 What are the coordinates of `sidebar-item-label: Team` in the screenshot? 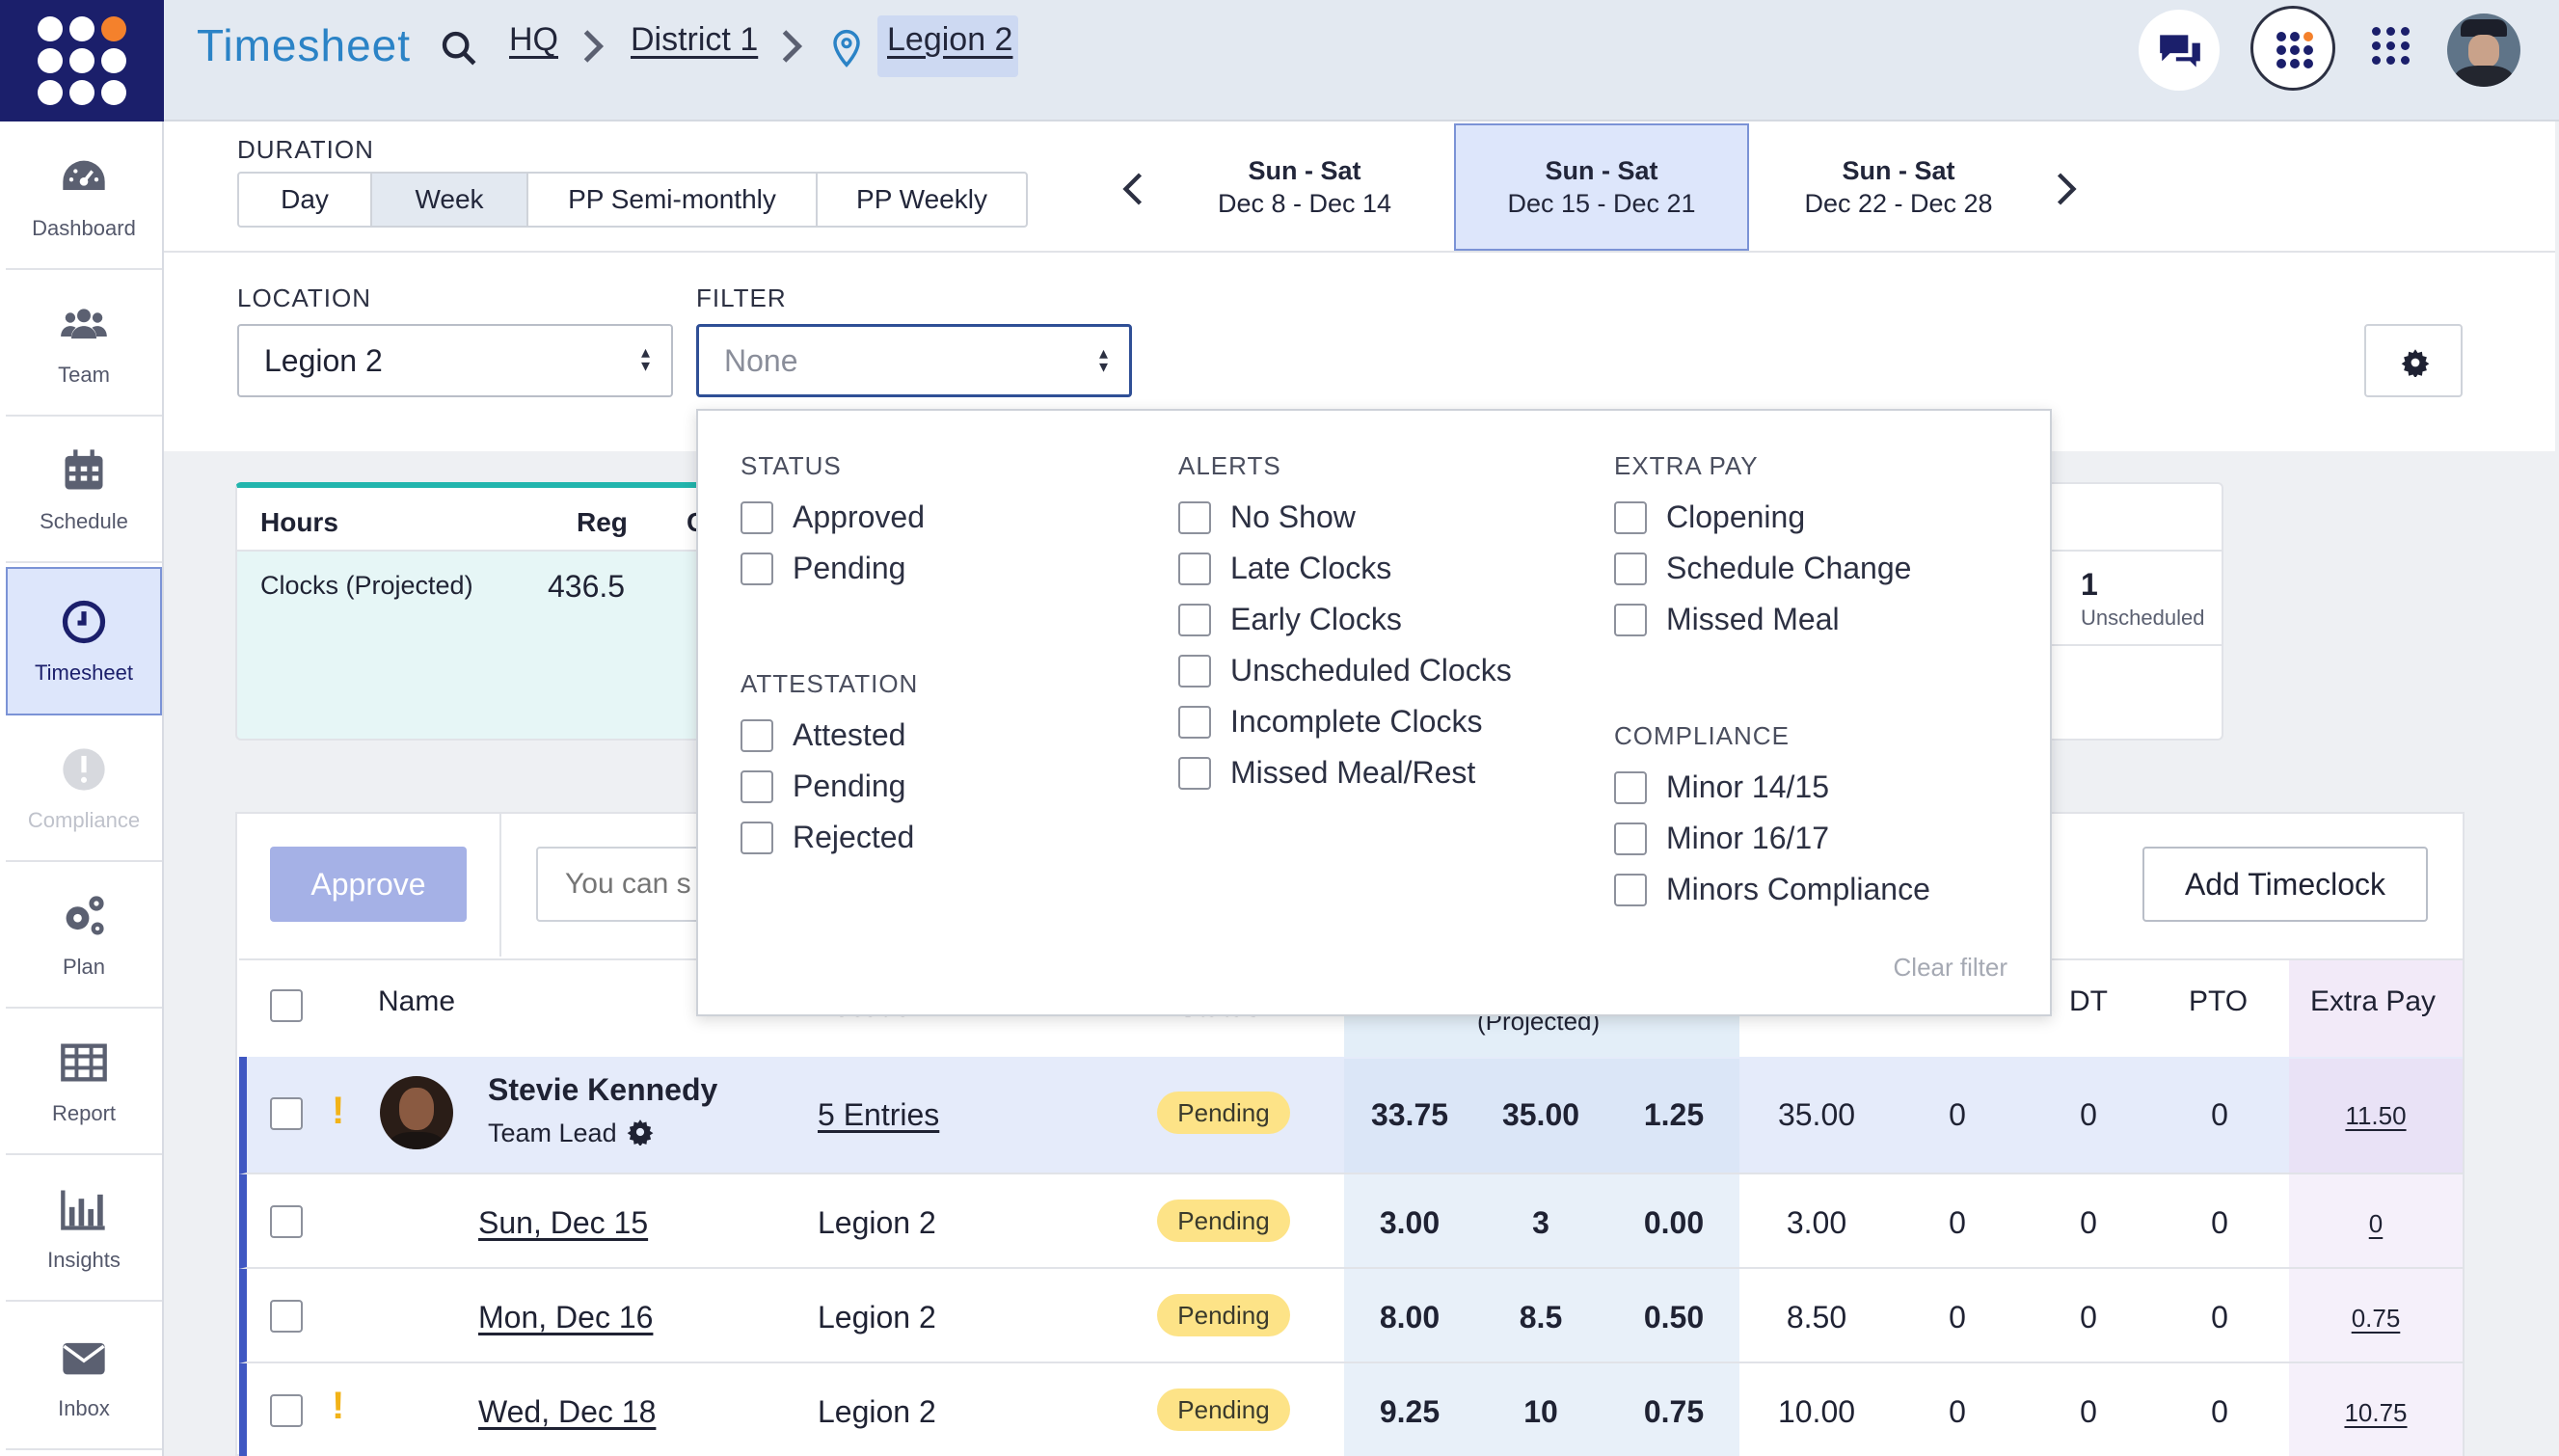 It's located at (84, 375).